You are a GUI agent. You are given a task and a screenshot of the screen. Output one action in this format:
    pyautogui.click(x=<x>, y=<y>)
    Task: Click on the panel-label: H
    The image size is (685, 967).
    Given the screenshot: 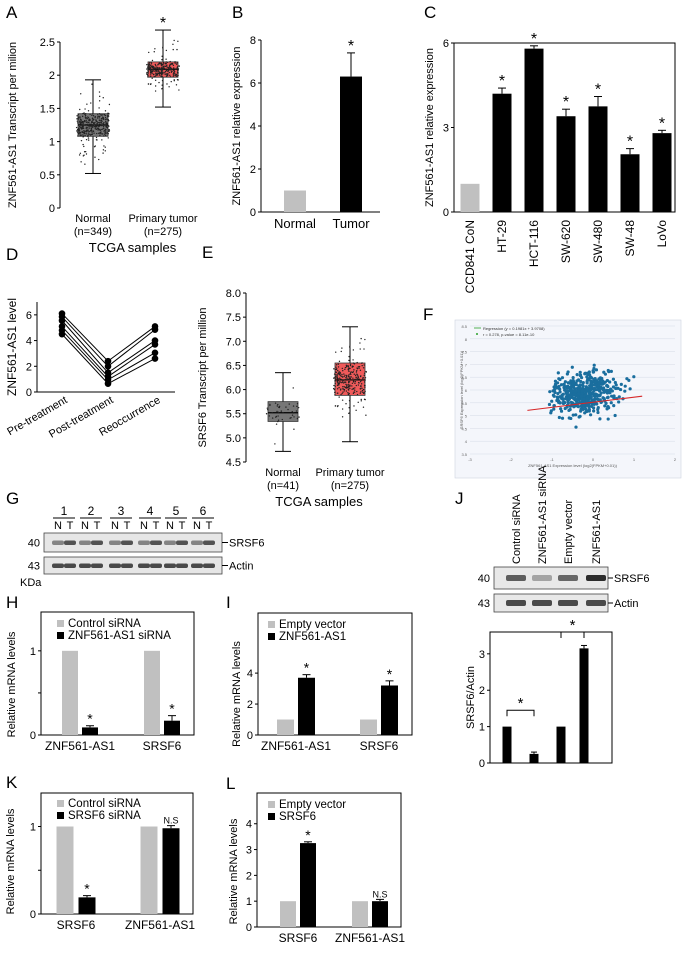 What is the action you would take?
    pyautogui.click(x=12, y=602)
    